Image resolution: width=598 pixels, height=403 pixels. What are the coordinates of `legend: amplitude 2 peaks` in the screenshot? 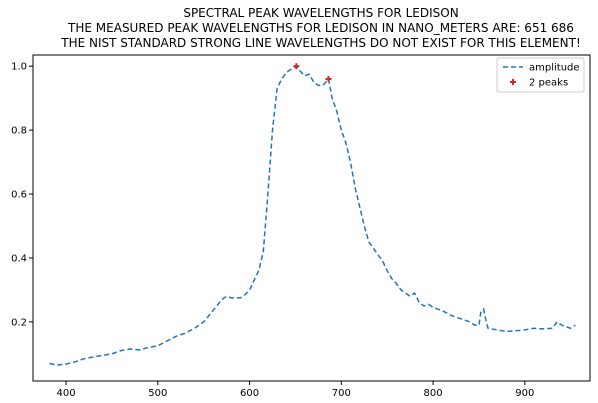 It's located at (540, 75).